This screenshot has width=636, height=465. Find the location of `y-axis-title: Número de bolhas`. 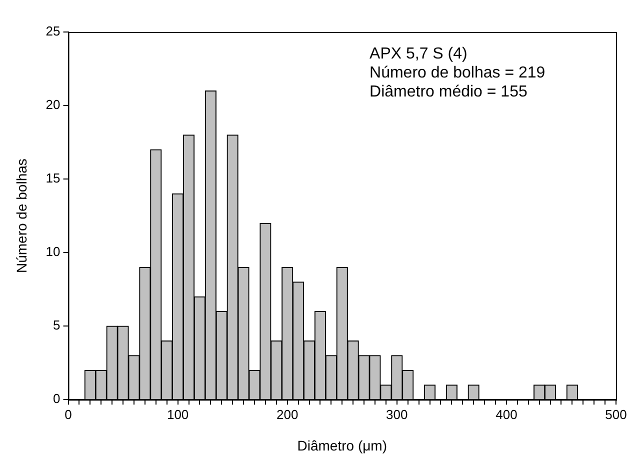

y-axis-title: Número de bolhas is located at coordinates (21, 216).